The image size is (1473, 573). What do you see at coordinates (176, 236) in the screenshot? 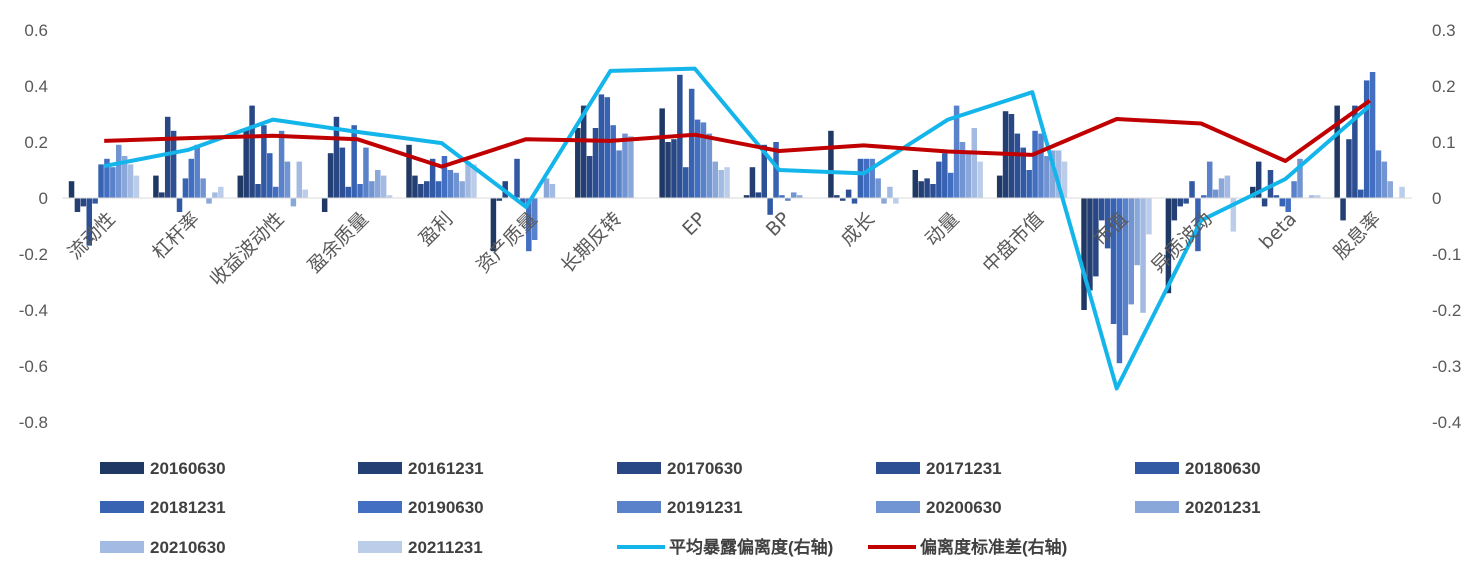
I see `category-label: 杠杆率` at bounding box center [176, 236].